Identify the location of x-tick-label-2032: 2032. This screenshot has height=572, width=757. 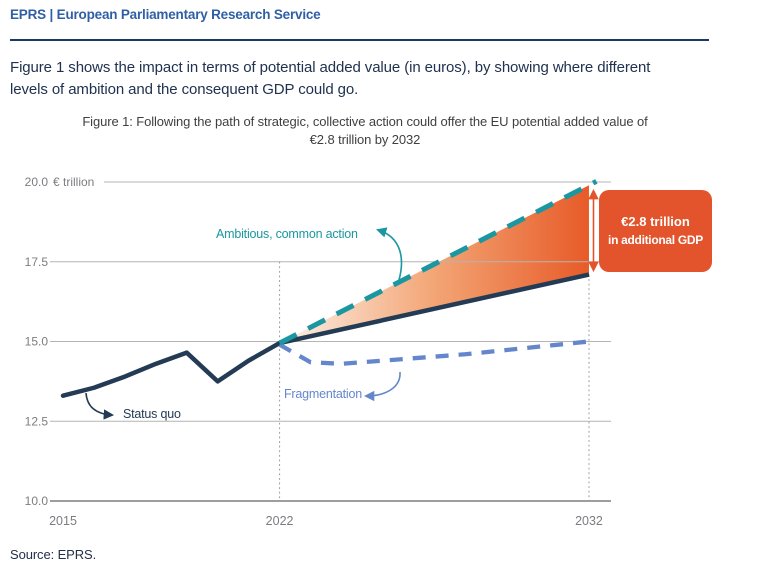
(589, 521).